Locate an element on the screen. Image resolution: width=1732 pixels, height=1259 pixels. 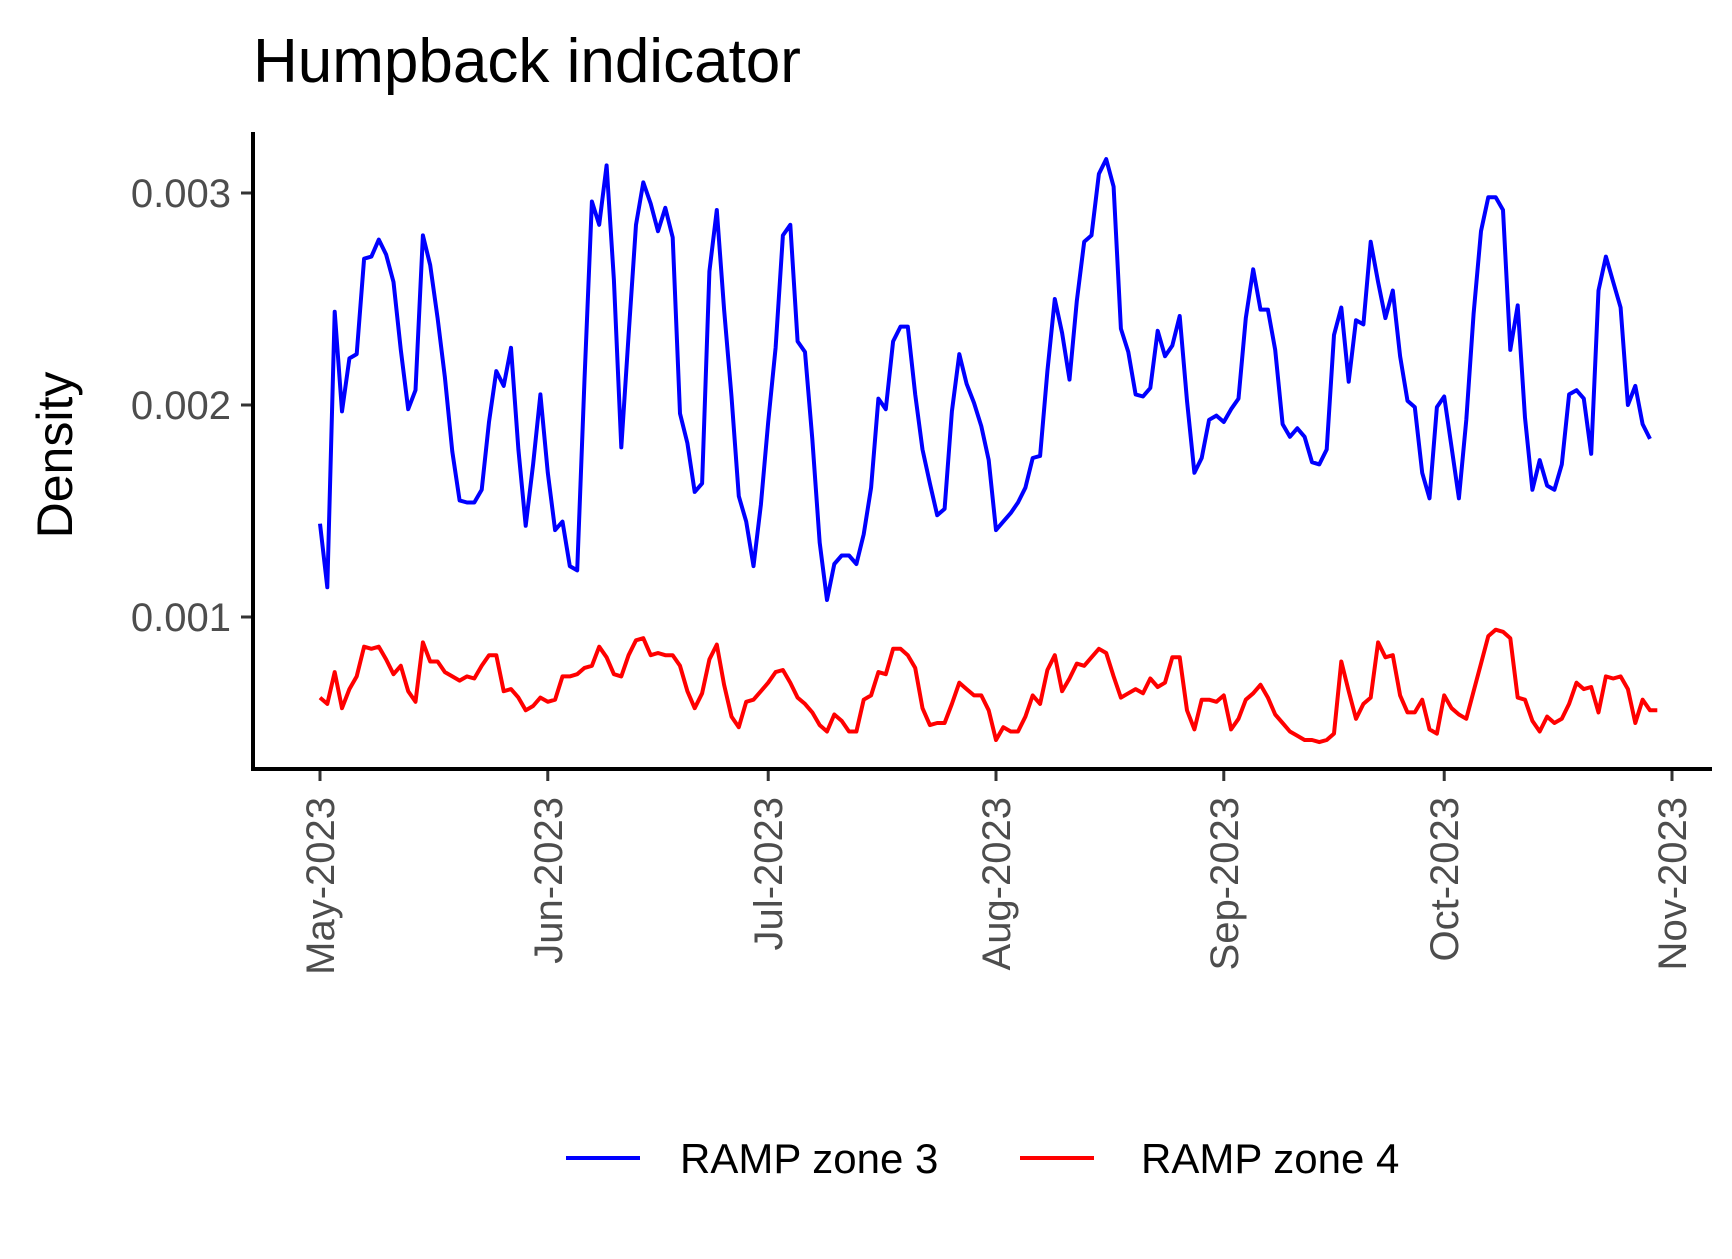
y-tick-label: 0.002 is located at coordinates (181, 406).